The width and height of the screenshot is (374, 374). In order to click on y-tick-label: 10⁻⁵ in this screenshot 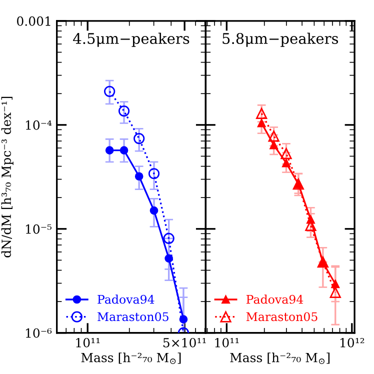, I will do `click(39, 229)`.